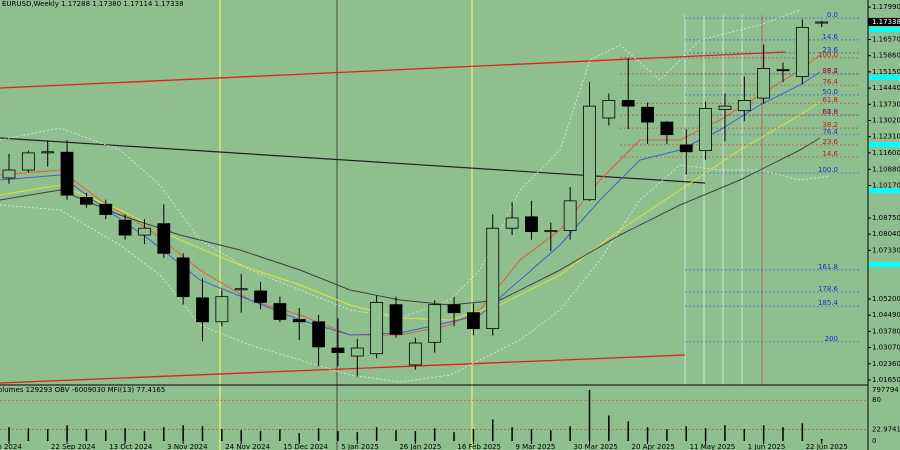 Image resolution: width=900 pixels, height=450 pixels. I want to click on fib-label: 200, so click(831, 339).